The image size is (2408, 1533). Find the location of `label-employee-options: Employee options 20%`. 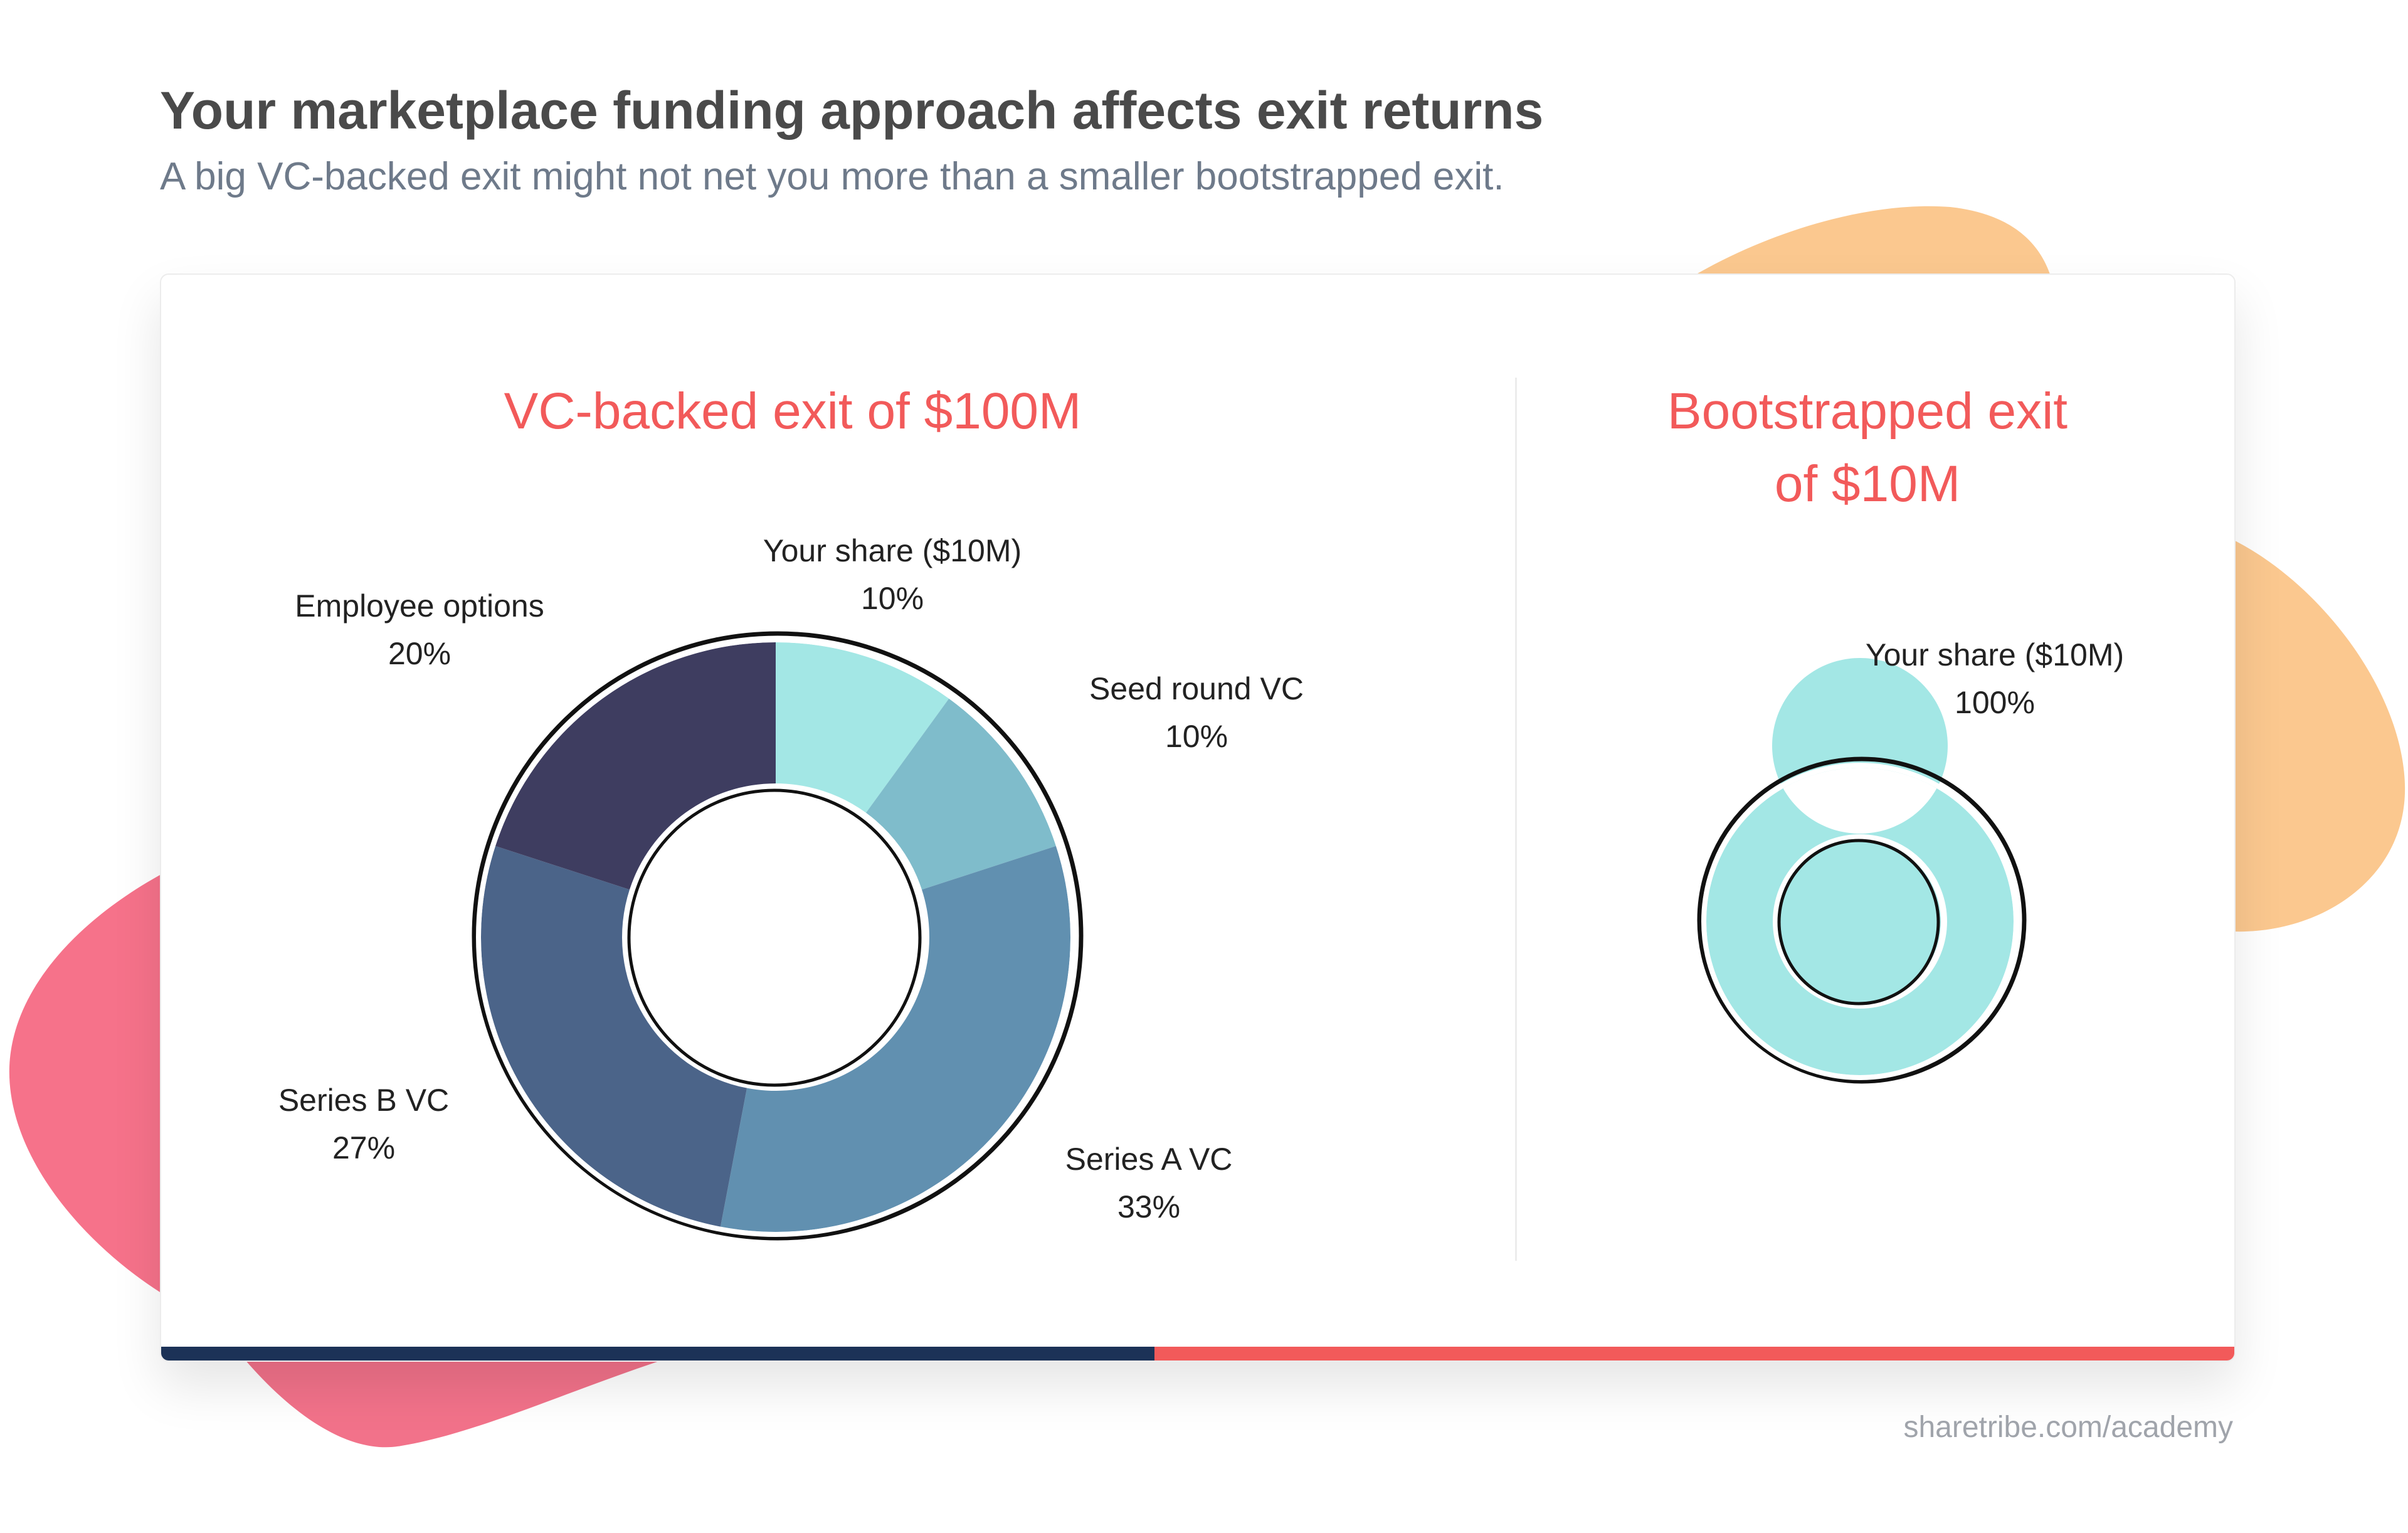

label-employee-options: Employee options 20% is located at coordinates (419, 629).